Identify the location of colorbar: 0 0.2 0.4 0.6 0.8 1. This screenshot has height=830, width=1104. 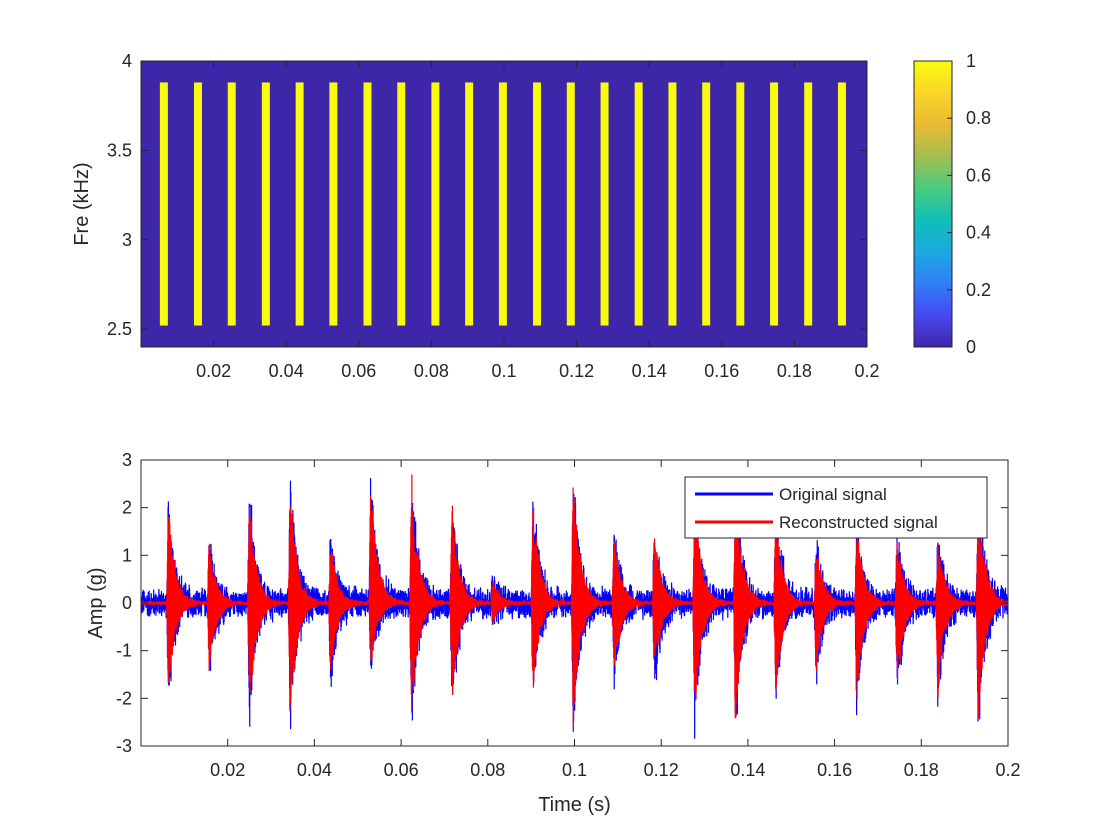
(952, 204).